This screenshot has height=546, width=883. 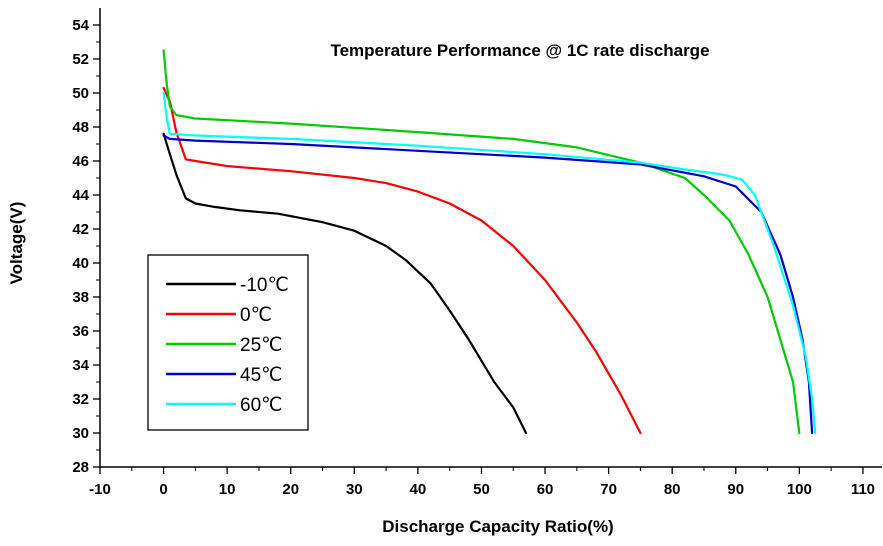 What do you see at coordinates (80, 229) in the screenshot?
I see `y-tick-label: 42` at bounding box center [80, 229].